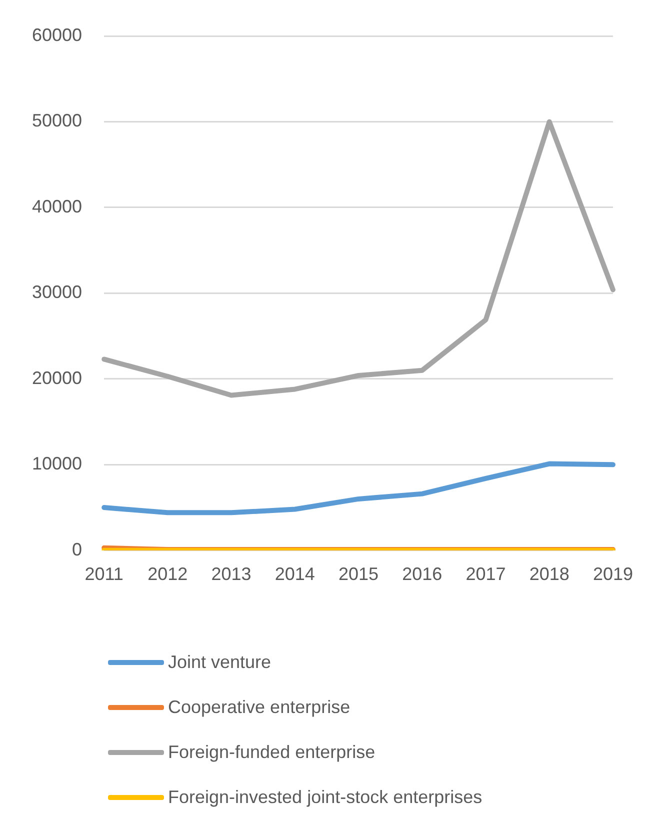  I want to click on legend-label: Joint venture, so click(220, 662).